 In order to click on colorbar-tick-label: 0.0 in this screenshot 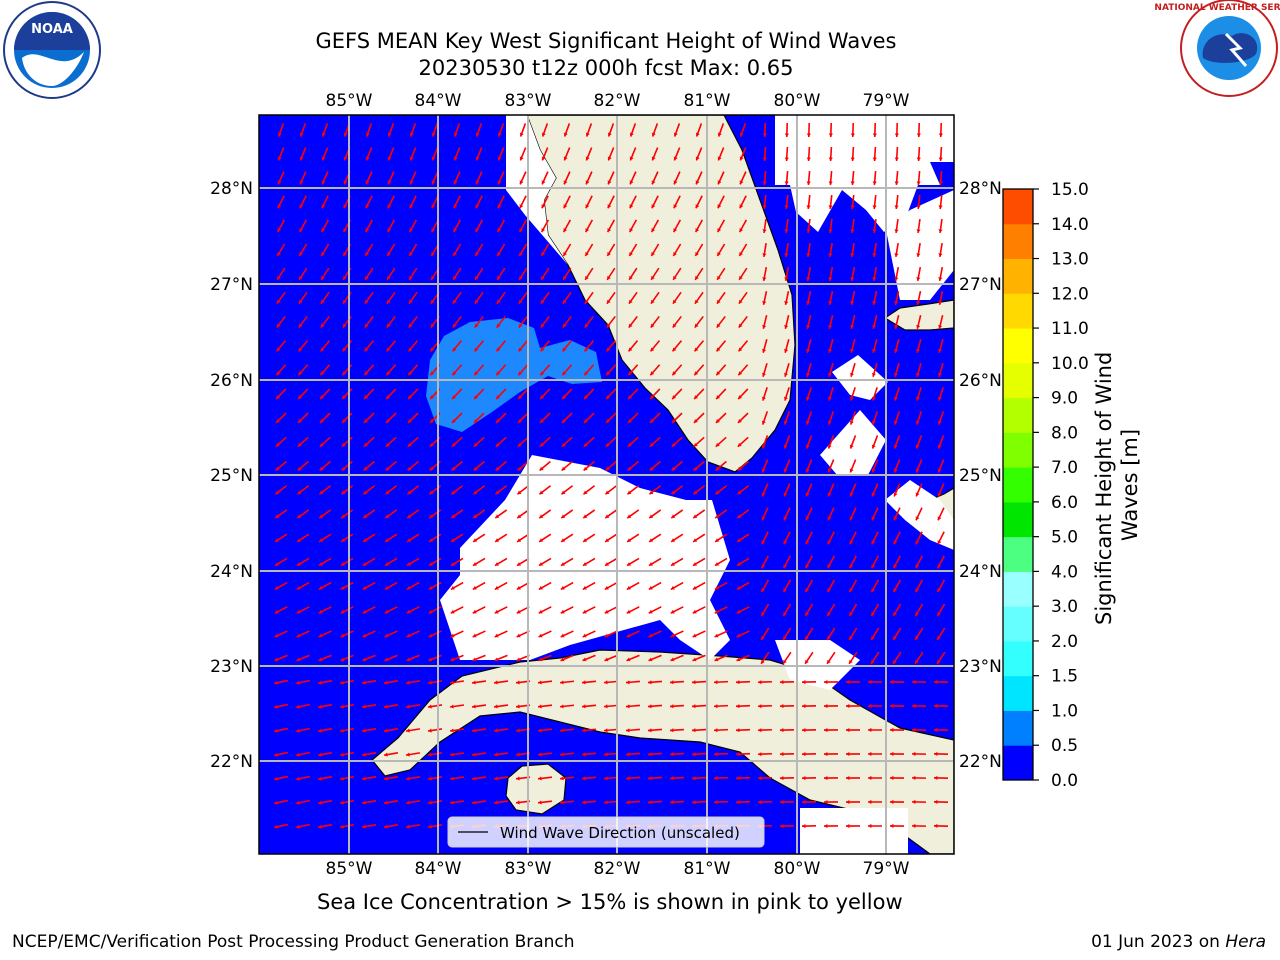, I will do `click(1064, 781)`.